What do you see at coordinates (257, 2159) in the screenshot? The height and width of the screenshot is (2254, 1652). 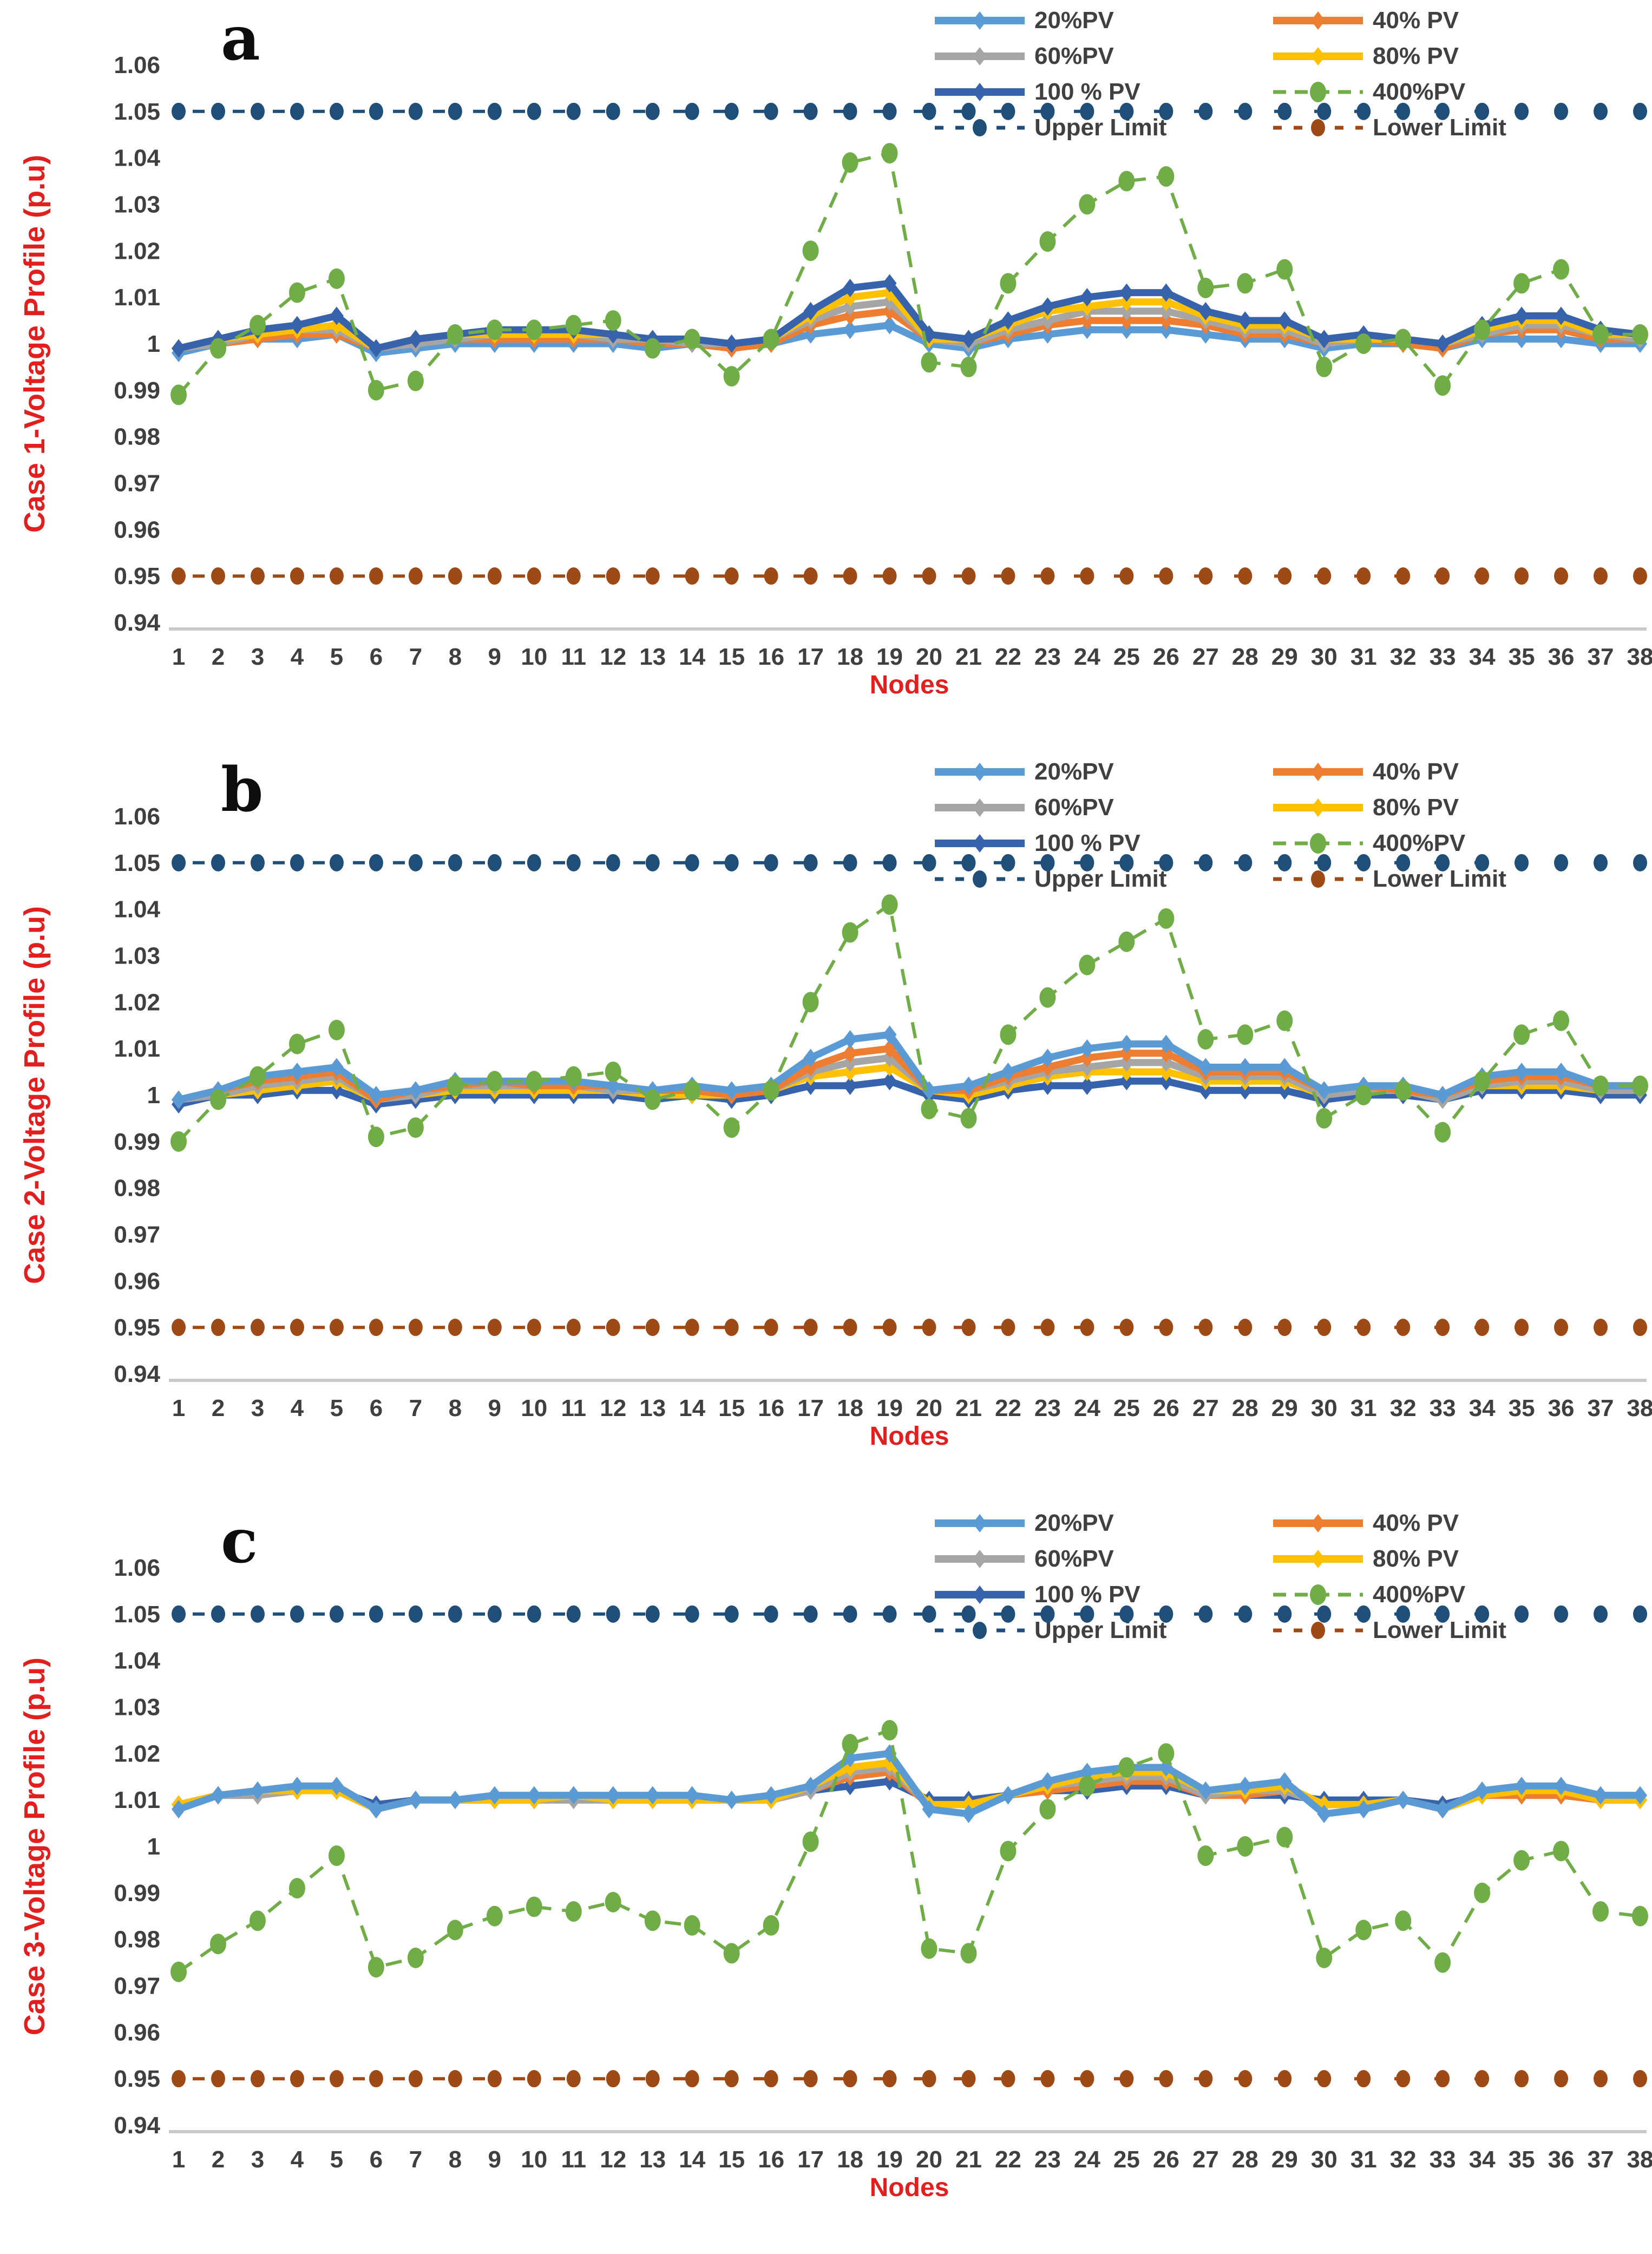 I see `x-tick-label: 3` at bounding box center [257, 2159].